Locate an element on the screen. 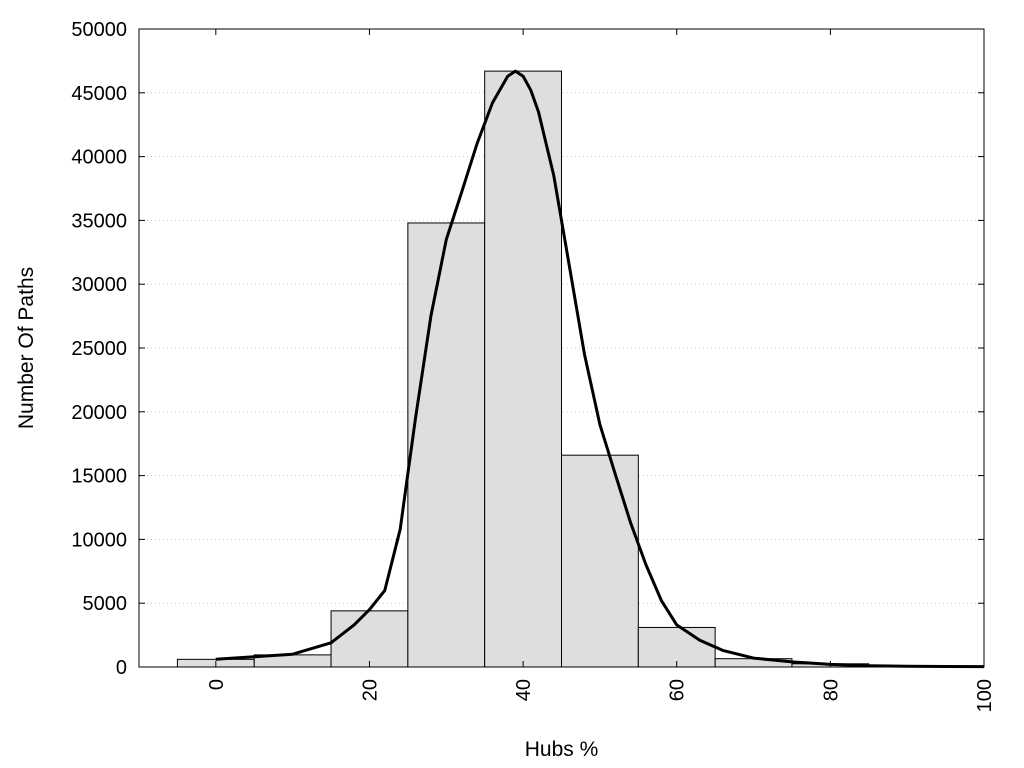 The image size is (1024, 768). y-axis-label: Number Of Paths is located at coordinates (26, 348).